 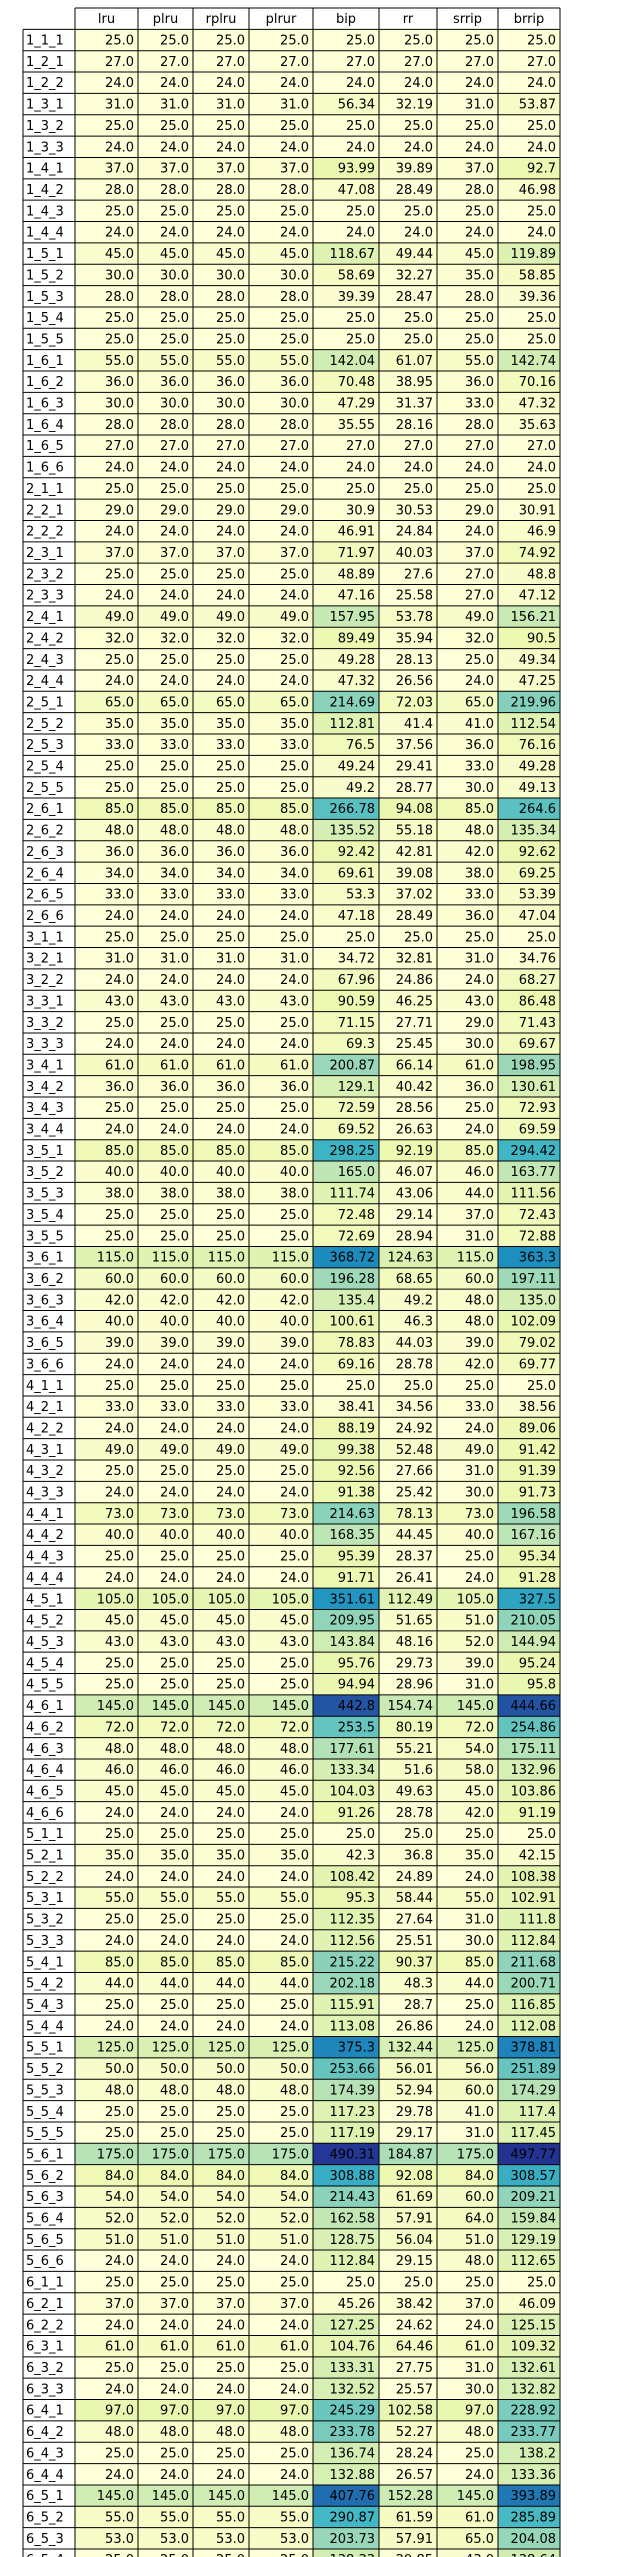 I want to click on cell-4_5_1-rr, so click(x=408, y=1599).